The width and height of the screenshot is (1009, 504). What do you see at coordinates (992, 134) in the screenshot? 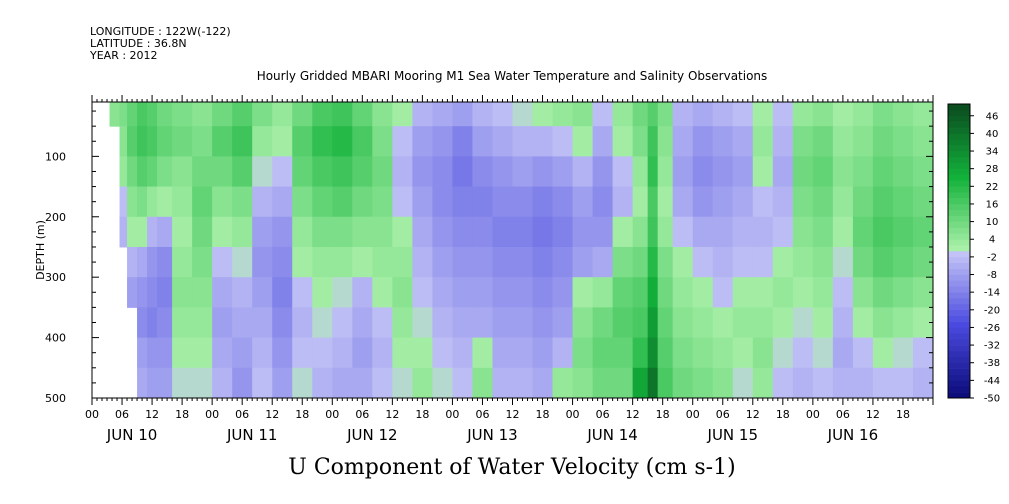
I see `colorbar-label: 40` at bounding box center [992, 134].